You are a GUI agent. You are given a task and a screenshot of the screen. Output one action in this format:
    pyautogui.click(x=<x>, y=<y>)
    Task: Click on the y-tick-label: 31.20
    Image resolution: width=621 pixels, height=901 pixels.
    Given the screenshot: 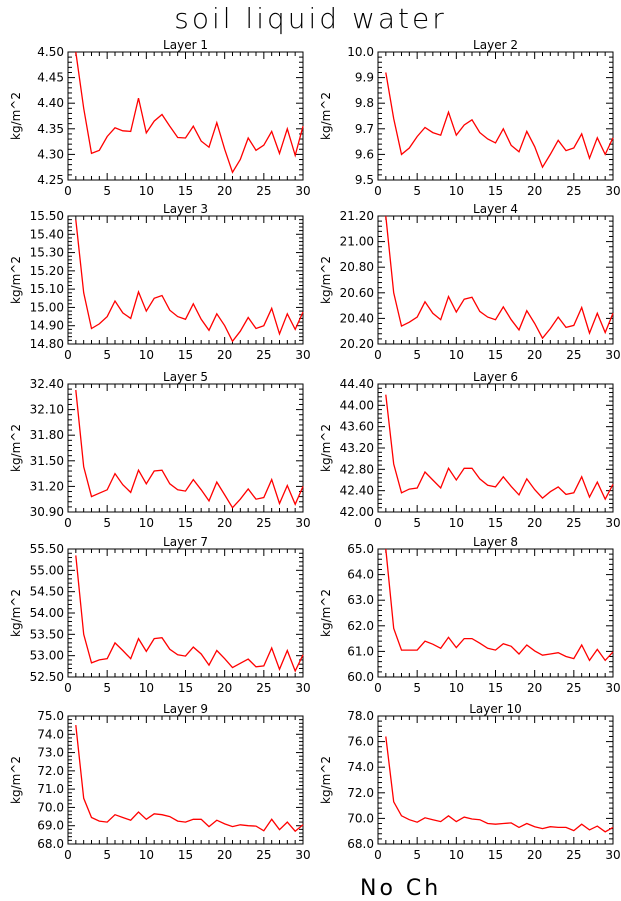 What is the action you would take?
    pyautogui.click(x=47, y=486)
    